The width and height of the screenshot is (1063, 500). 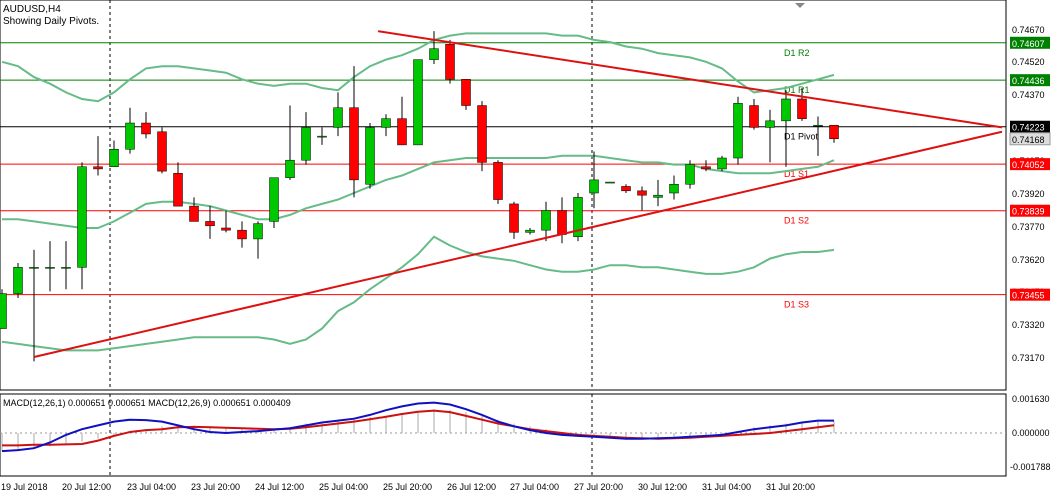 What do you see at coordinates (726, 487) in the screenshot?
I see `time-axis-label: 31 Jul 04:00` at bounding box center [726, 487].